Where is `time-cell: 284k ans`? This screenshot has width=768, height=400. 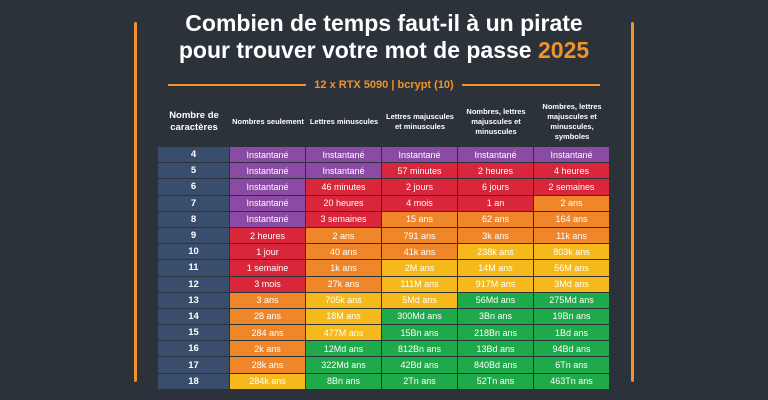
time-cell: 284k ans is located at coordinates (267, 381).